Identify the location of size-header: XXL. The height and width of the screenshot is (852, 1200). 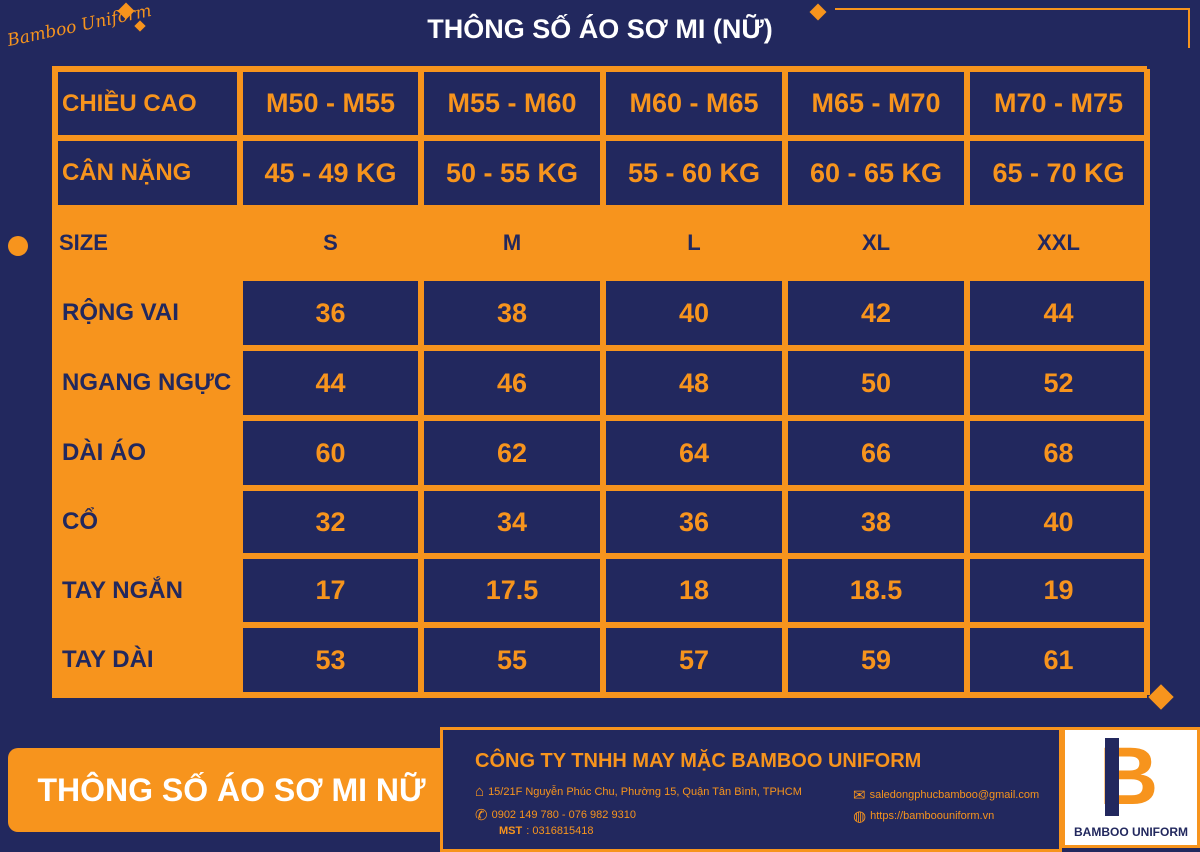
(1058, 243).